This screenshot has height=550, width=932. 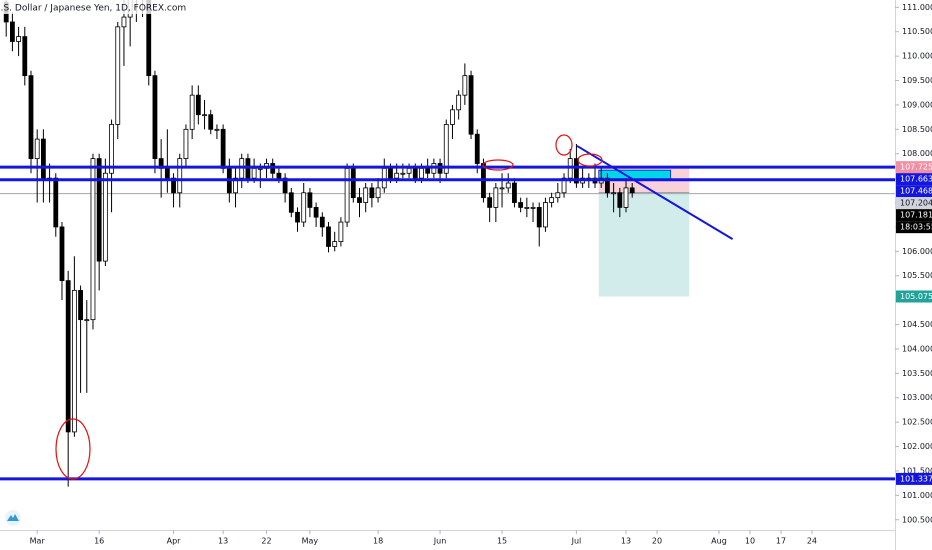 I want to click on x-tick-label: 17, so click(x=781, y=541).